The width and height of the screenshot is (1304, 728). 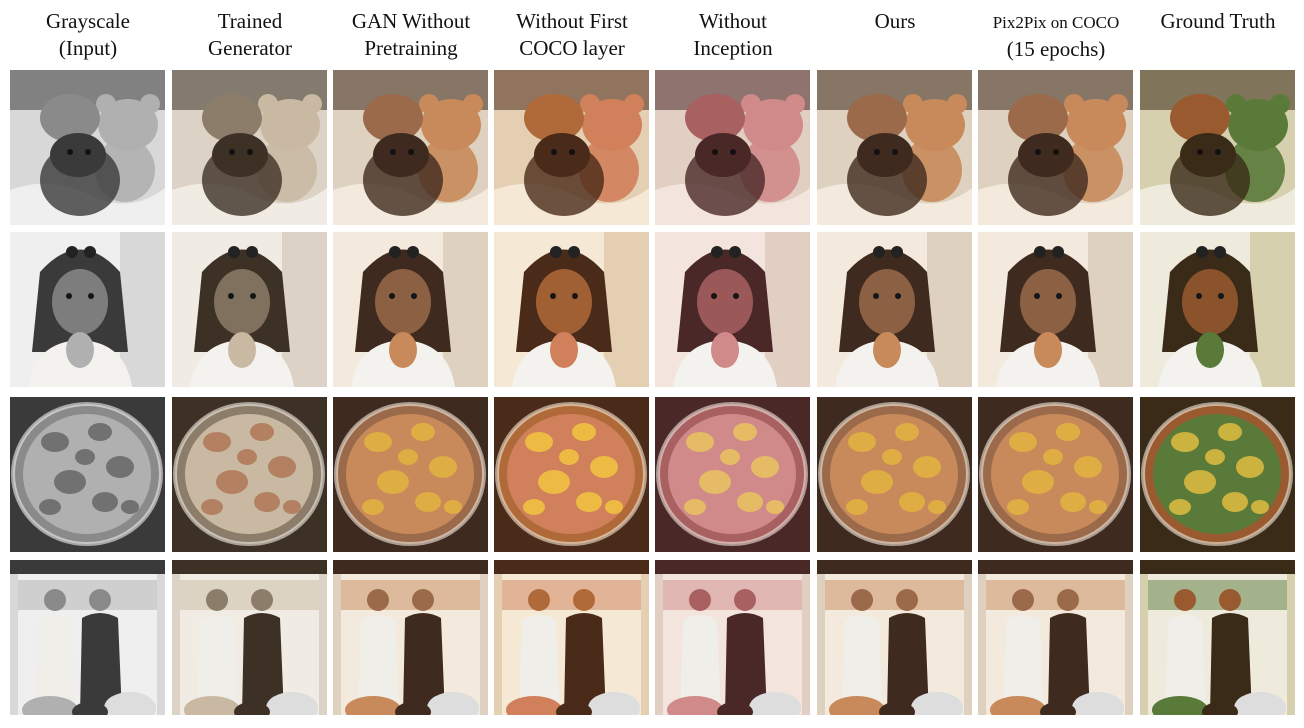 I want to click on column-header-line1: Pix2Pix on COCO, so click(x=1056, y=22).